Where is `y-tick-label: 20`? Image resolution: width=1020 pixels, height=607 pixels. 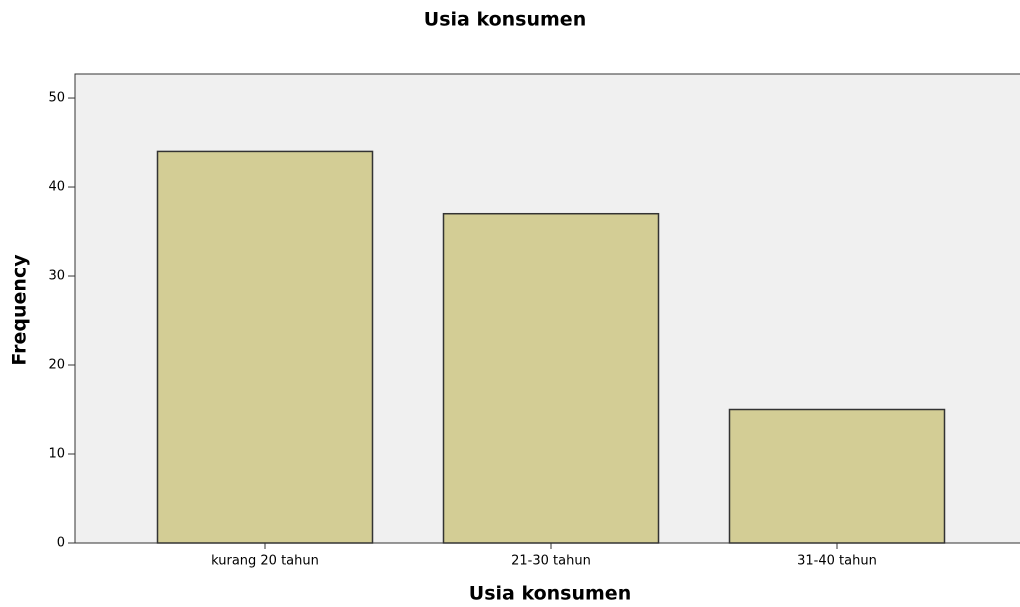
y-tick-label: 20 is located at coordinates (56, 365).